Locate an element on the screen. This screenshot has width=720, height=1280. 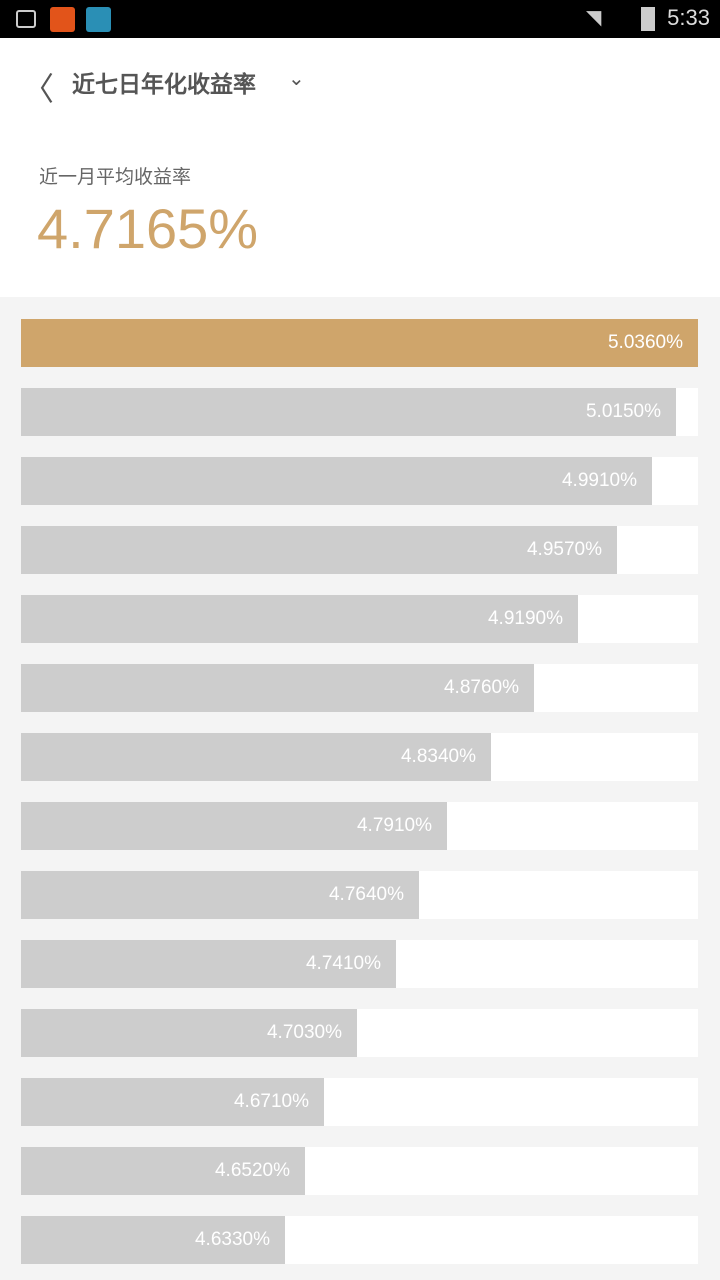
bar-label: 4.9910% is located at coordinates (599, 480).